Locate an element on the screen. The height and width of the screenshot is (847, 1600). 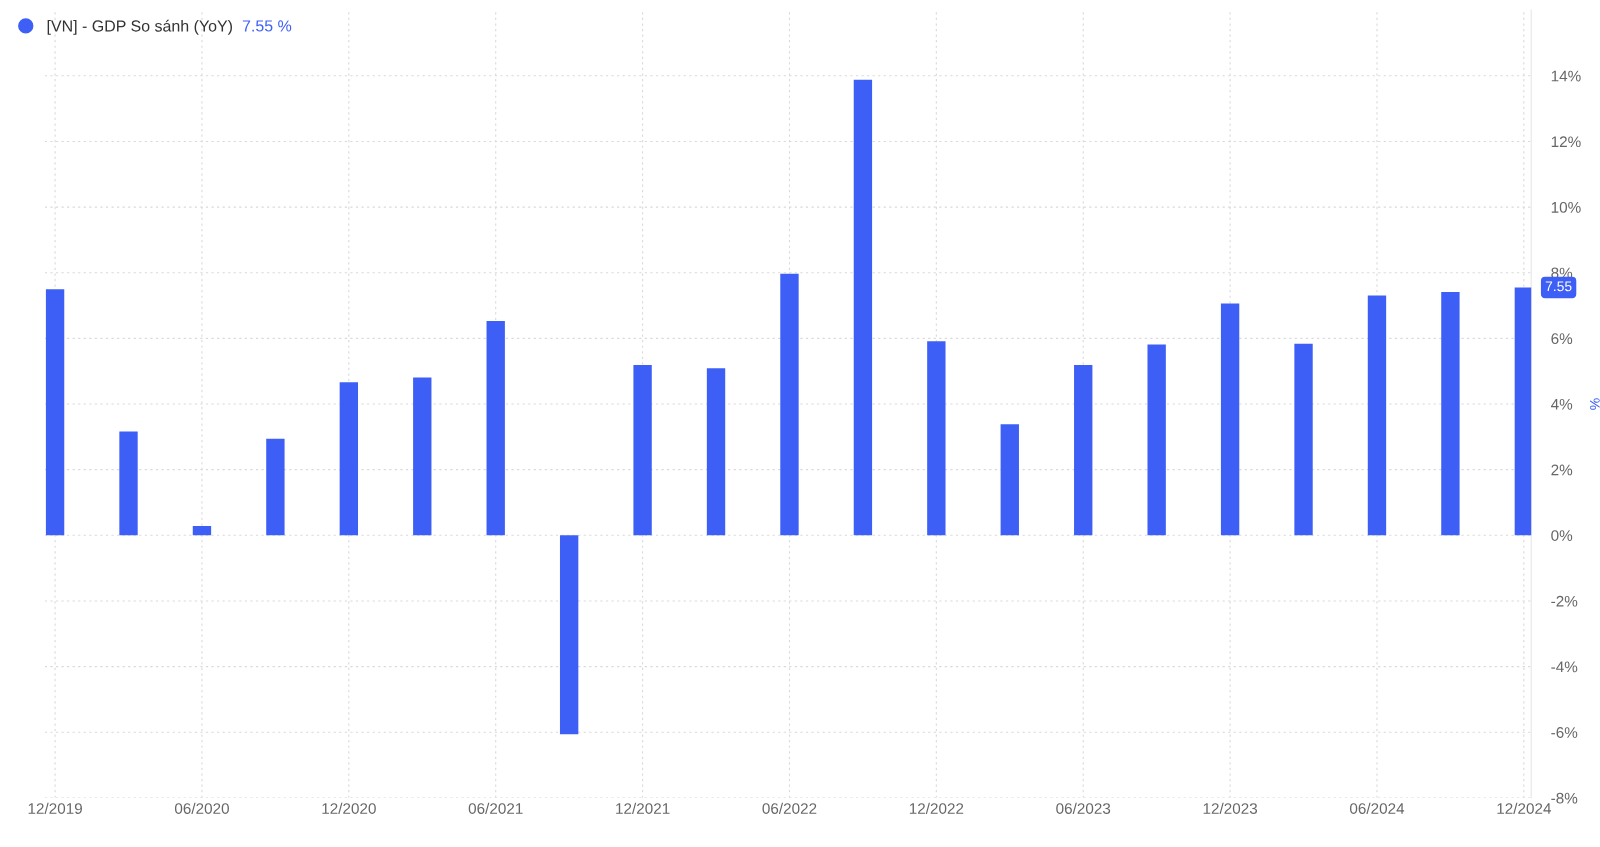
text: 7.55 is located at coordinates (1558, 286).